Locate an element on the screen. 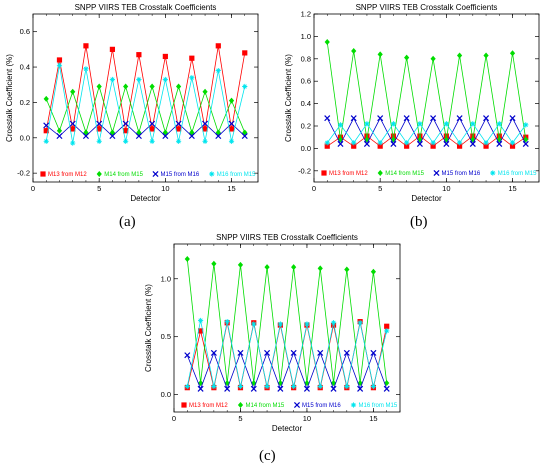 Image resolution: width=550 pixels, height=469 pixels. series-m14-from-m15 is located at coordinates (426, 91).